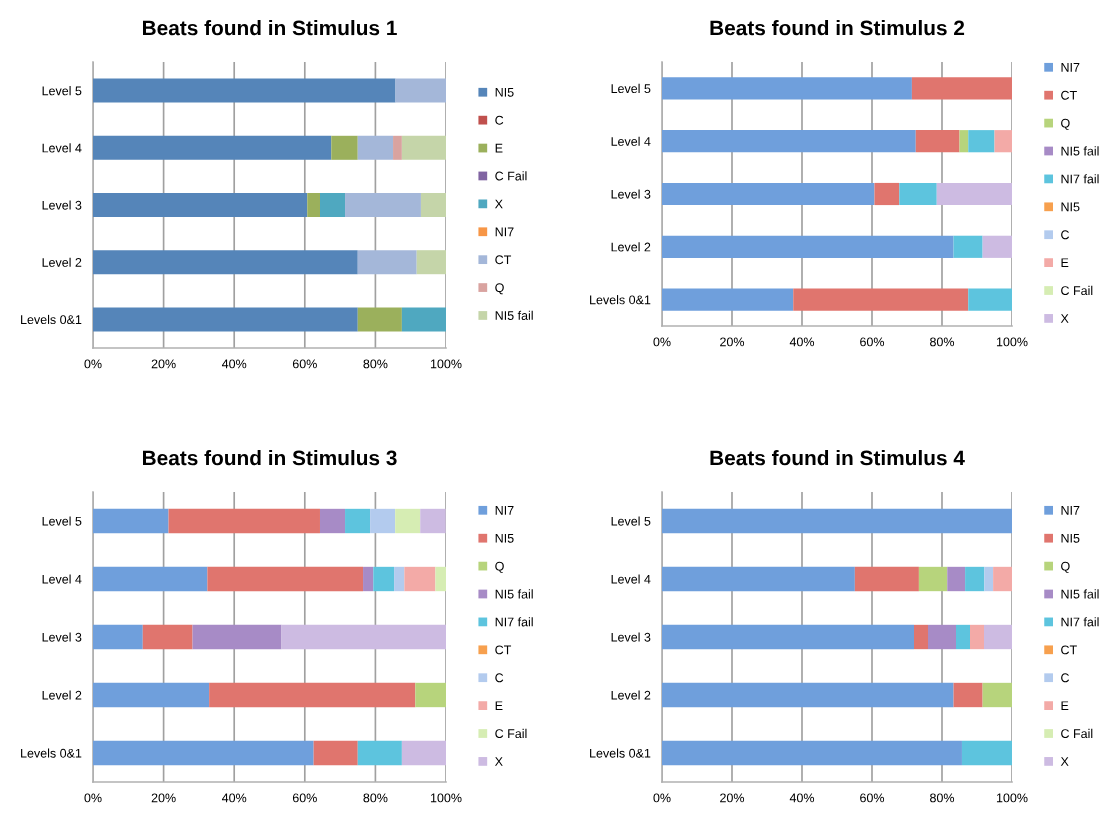  Describe the element at coordinates (270, 458) in the screenshot. I see `chart-title: Beats found in Stimulus 3` at that location.